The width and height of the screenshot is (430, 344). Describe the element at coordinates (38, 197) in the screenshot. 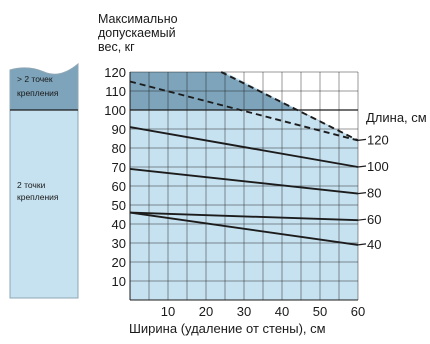

I see `zone-two-label: крепления` at that location.